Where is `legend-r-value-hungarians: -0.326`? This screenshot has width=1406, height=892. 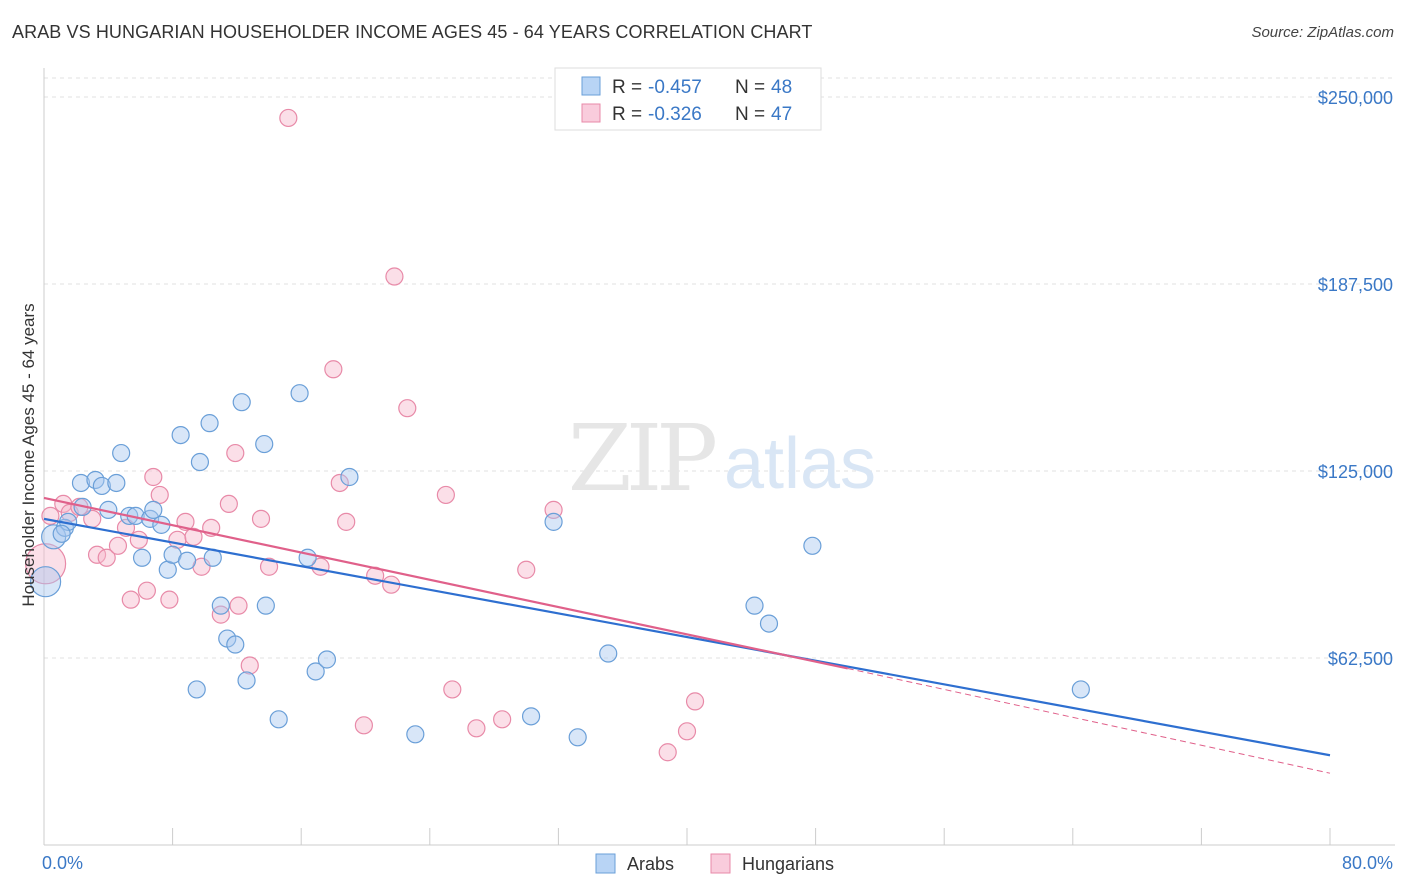
legend-r-value-hungarians: -0.326 is located at coordinates (675, 114).